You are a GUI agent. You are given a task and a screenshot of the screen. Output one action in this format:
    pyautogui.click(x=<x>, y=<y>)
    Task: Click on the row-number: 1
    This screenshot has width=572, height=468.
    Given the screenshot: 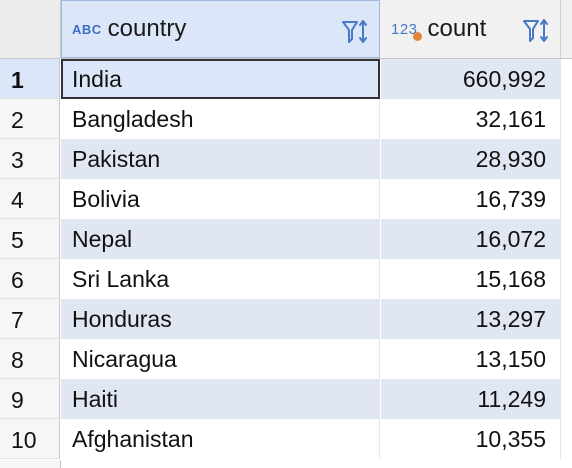 What is the action you would take?
    pyautogui.click(x=30, y=79)
    